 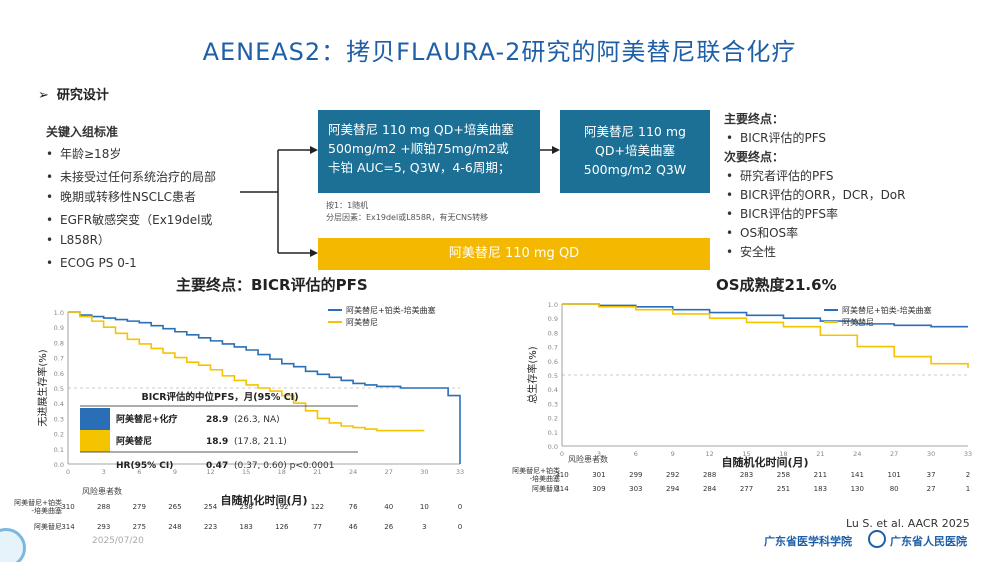 I want to click on criteria-item: 未接受过任何系统治疗的局部, so click(x=161, y=177).